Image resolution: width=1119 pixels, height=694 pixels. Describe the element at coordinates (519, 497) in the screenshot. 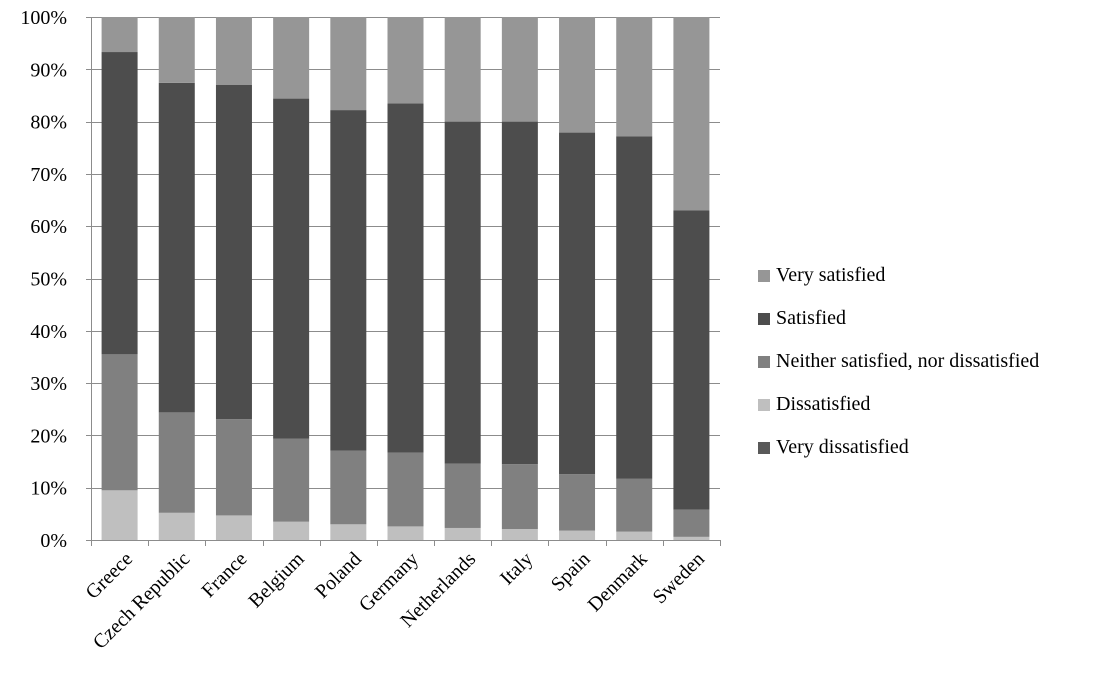

I see `bar-neither-satisfied-nor-dissatisfied-italy` at that location.